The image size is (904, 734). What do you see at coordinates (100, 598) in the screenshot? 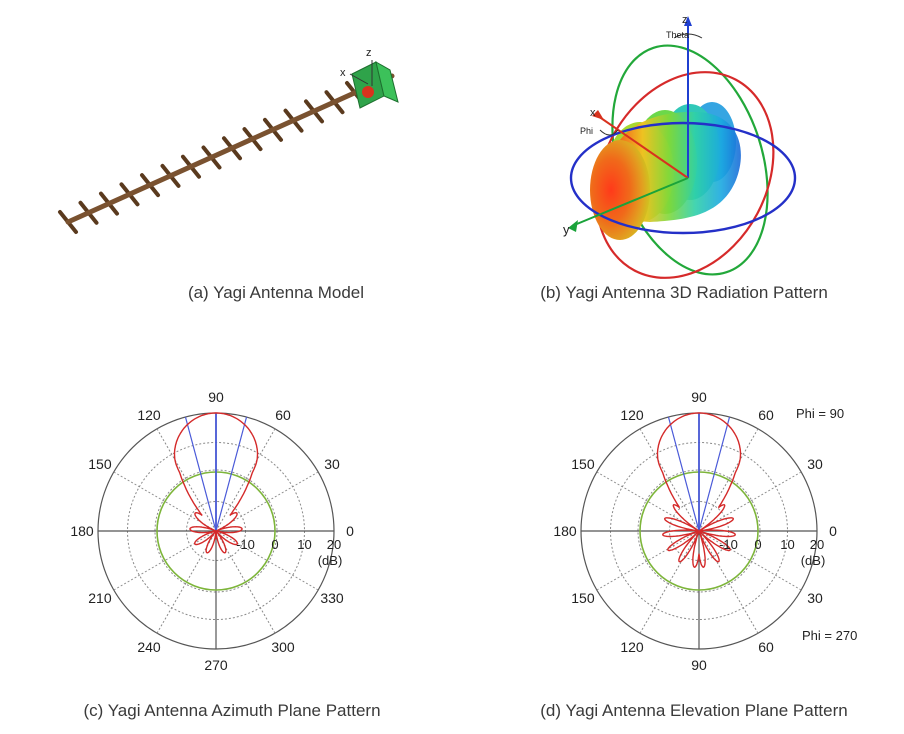
I see `angle-label: 210` at bounding box center [100, 598].